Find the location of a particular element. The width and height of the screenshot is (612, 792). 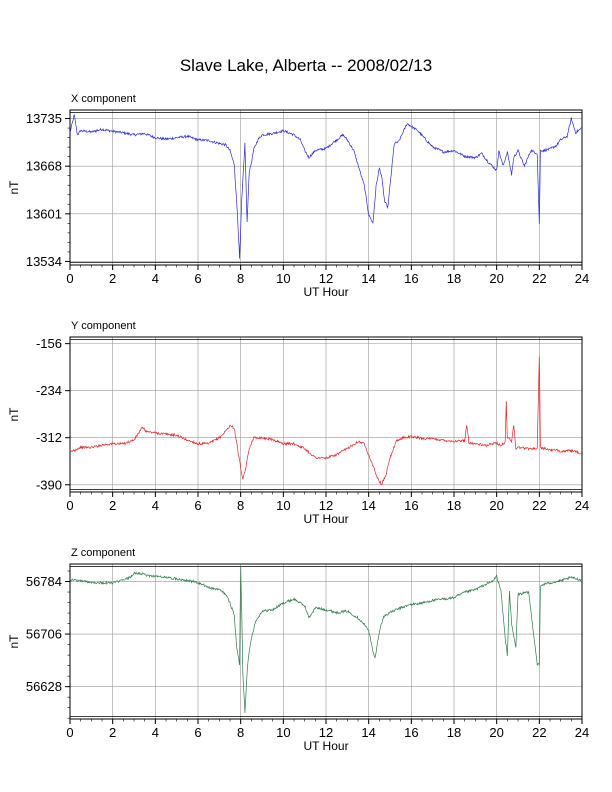

y-tick-label: 56784 is located at coordinates (44, 581).